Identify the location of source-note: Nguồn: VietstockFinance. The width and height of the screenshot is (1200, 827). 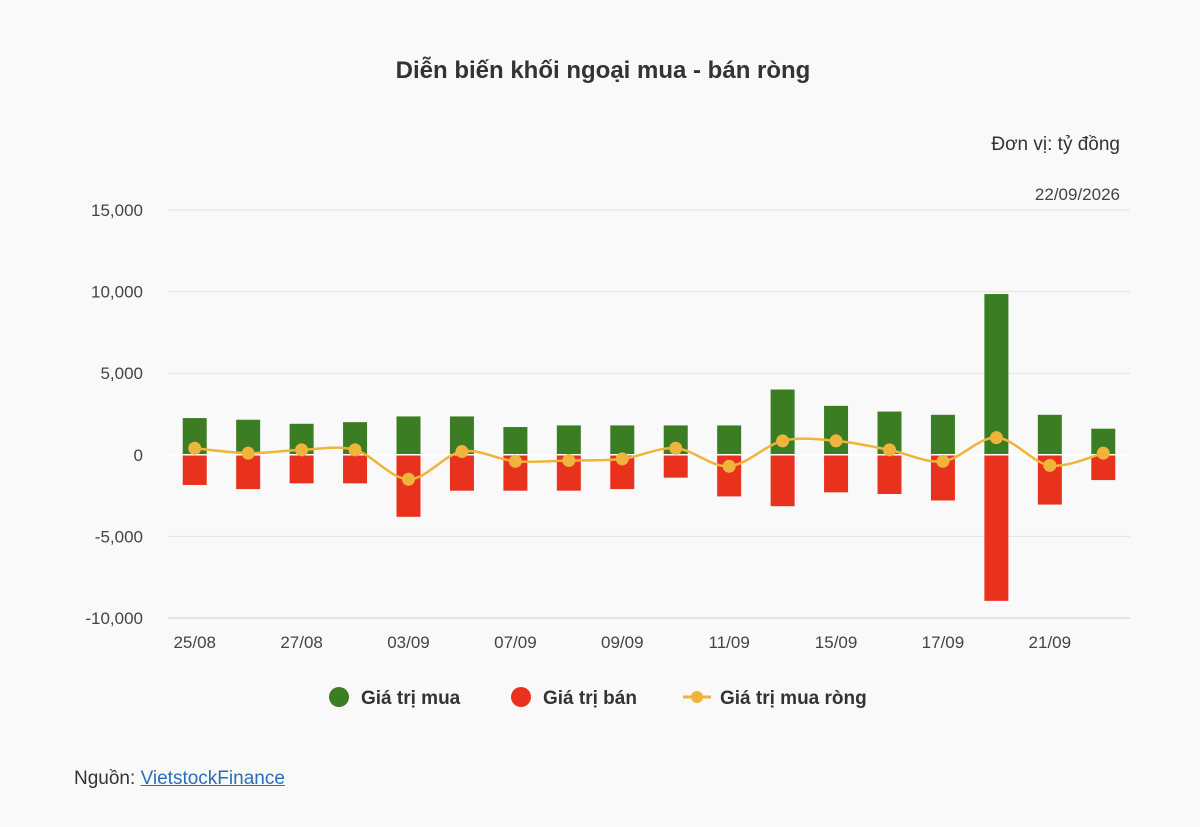
(179, 779).